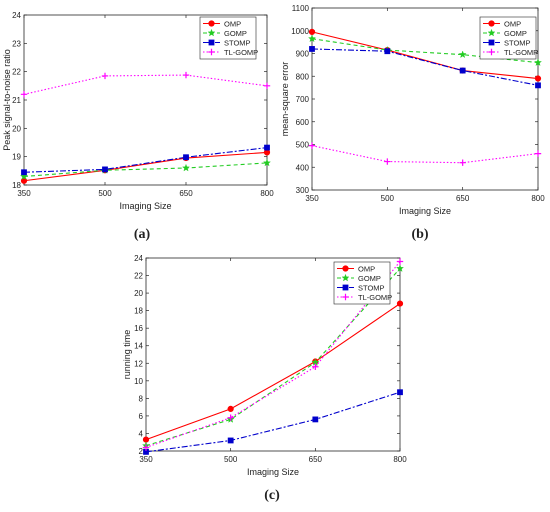  I want to click on y-tick-label: 600, so click(303, 122).